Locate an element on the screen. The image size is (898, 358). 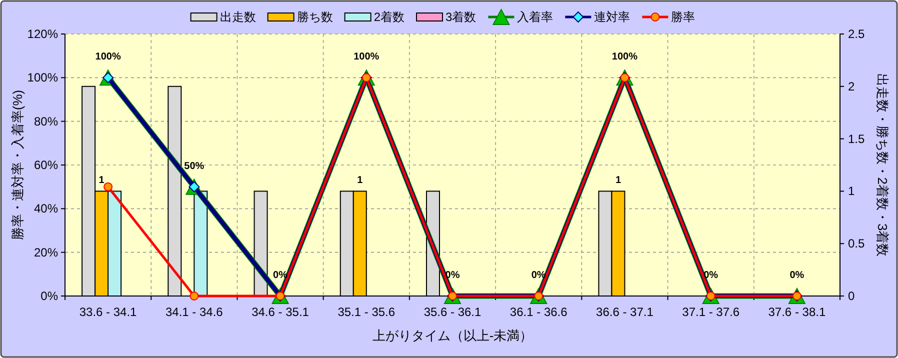
x-tick-label: 34.6 - 35.1 is located at coordinates (281, 312).